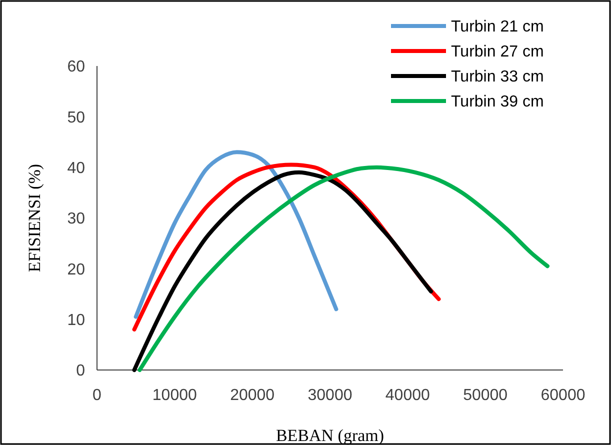  I want to click on y-tick-label: 0, so click(81, 371).